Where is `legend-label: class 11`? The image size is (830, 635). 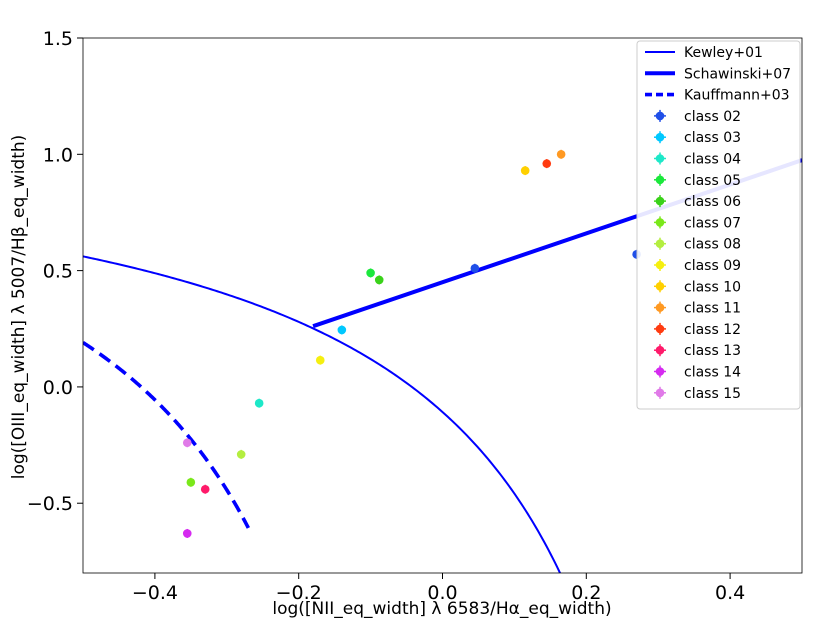
legend-label: class 11 is located at coordinates (712, 309).